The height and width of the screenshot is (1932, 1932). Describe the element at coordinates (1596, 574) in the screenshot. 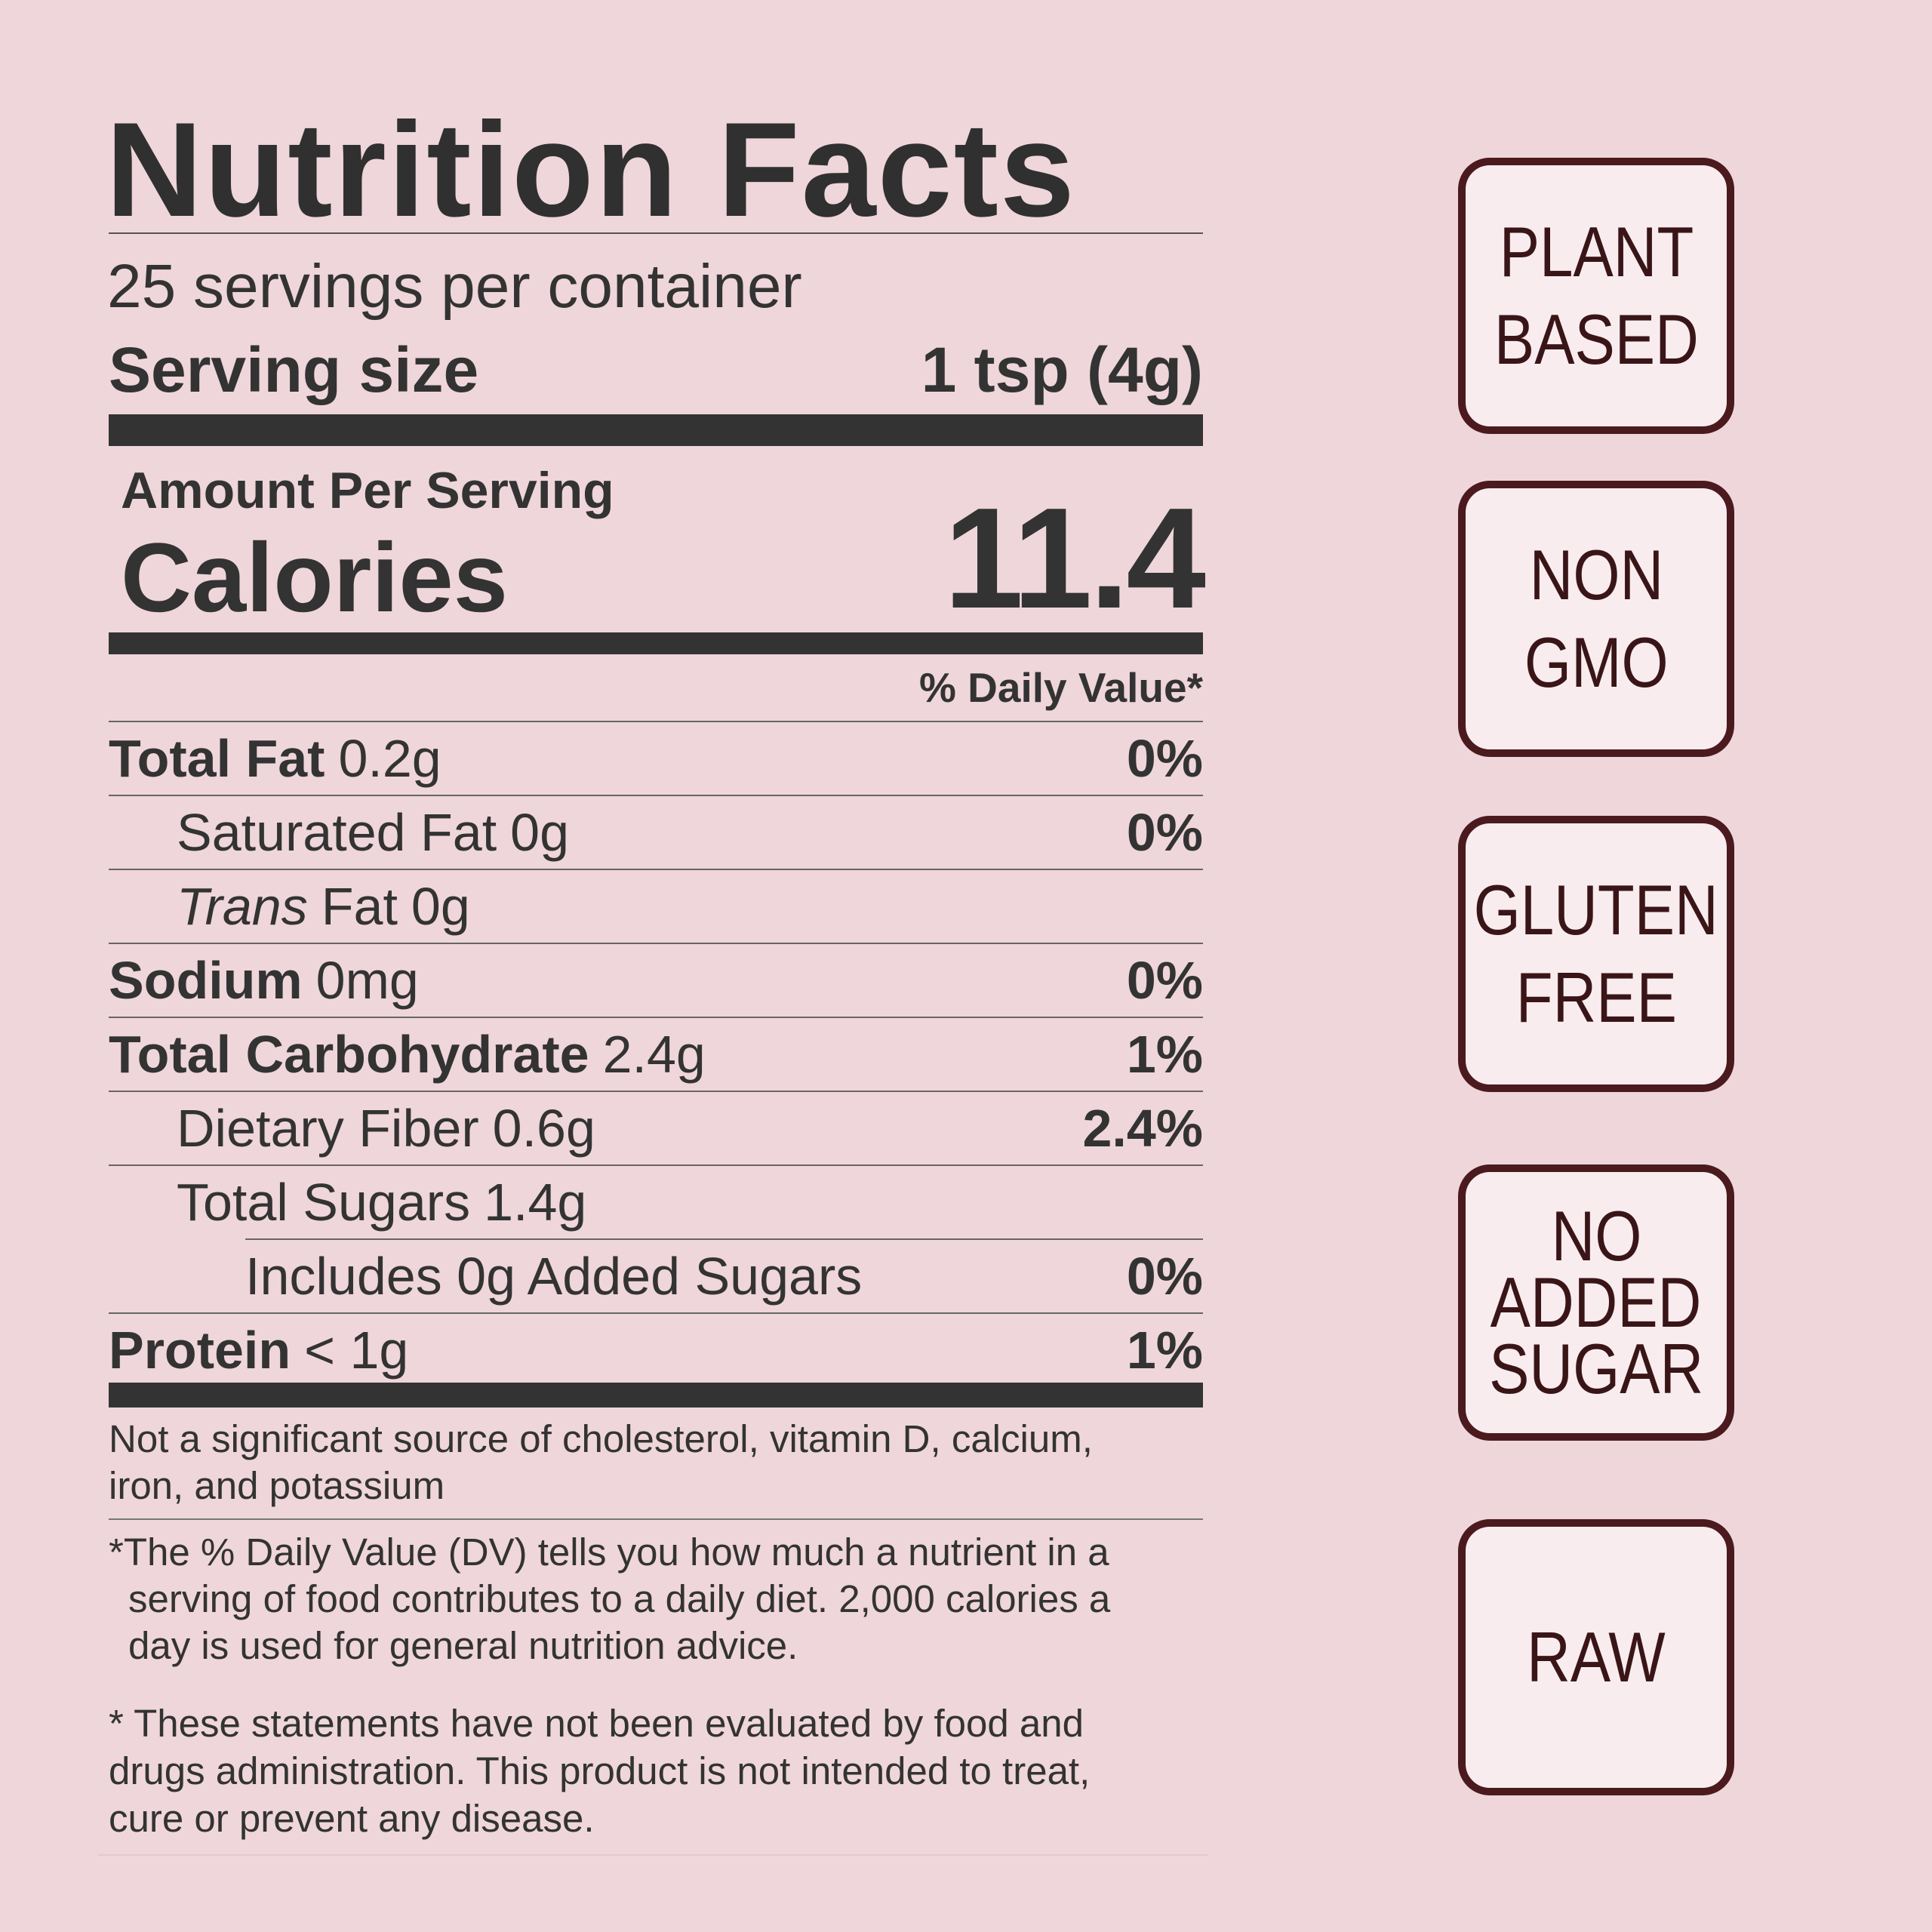

I see `badge-text: NON` at that location.